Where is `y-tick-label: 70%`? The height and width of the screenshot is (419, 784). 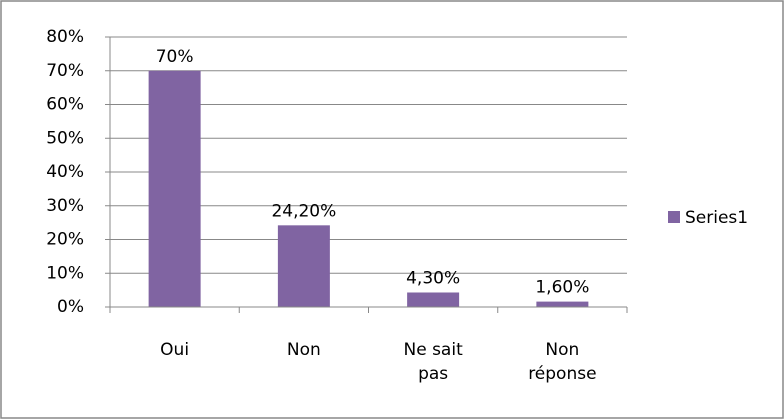
y-tick-label: 70% is located at coordinates (65, 71).